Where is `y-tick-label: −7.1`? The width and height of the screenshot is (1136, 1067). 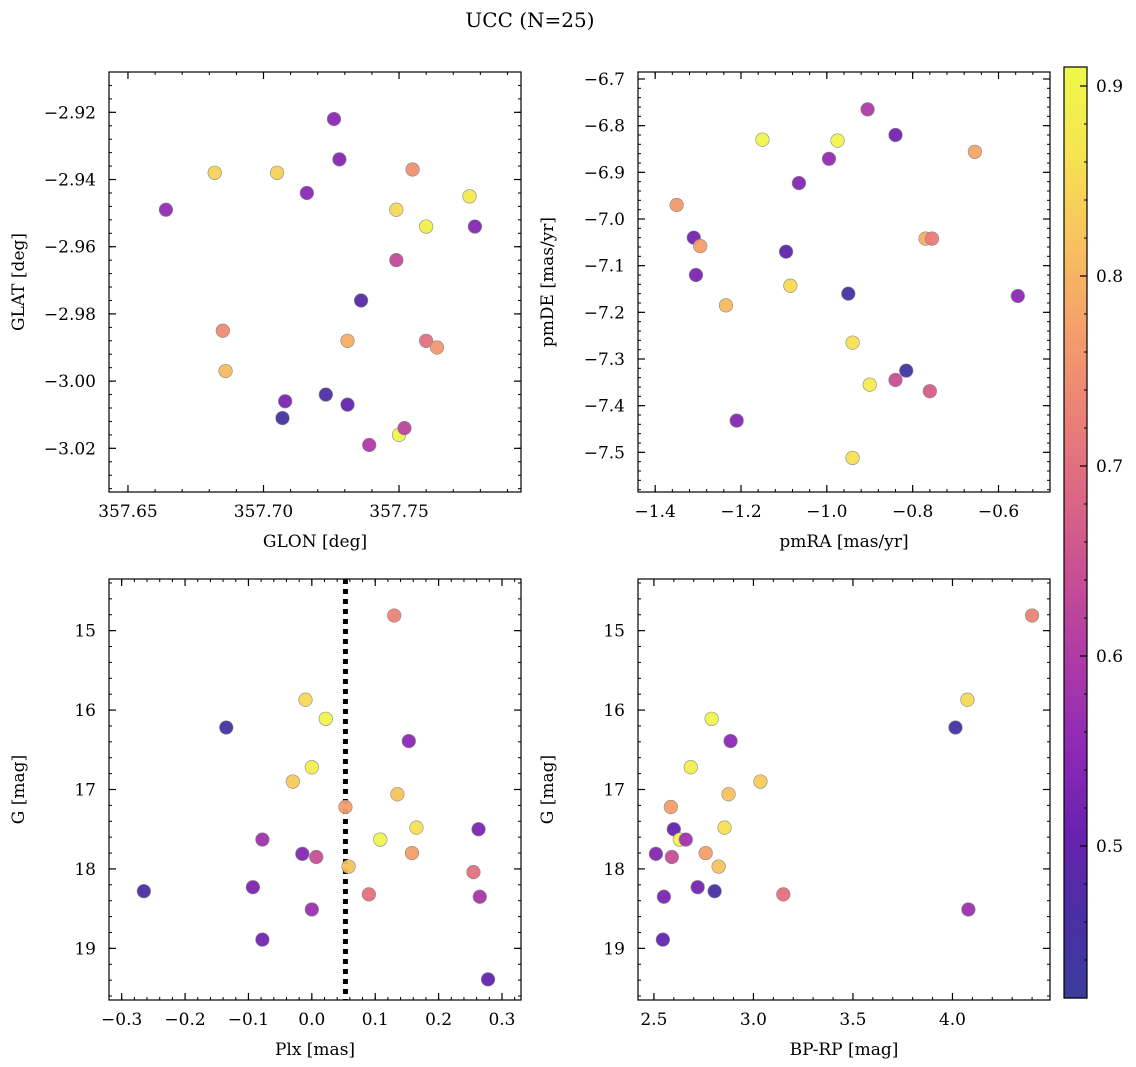
y-tick-label: −7.1 is located at coordinates (604, 267).